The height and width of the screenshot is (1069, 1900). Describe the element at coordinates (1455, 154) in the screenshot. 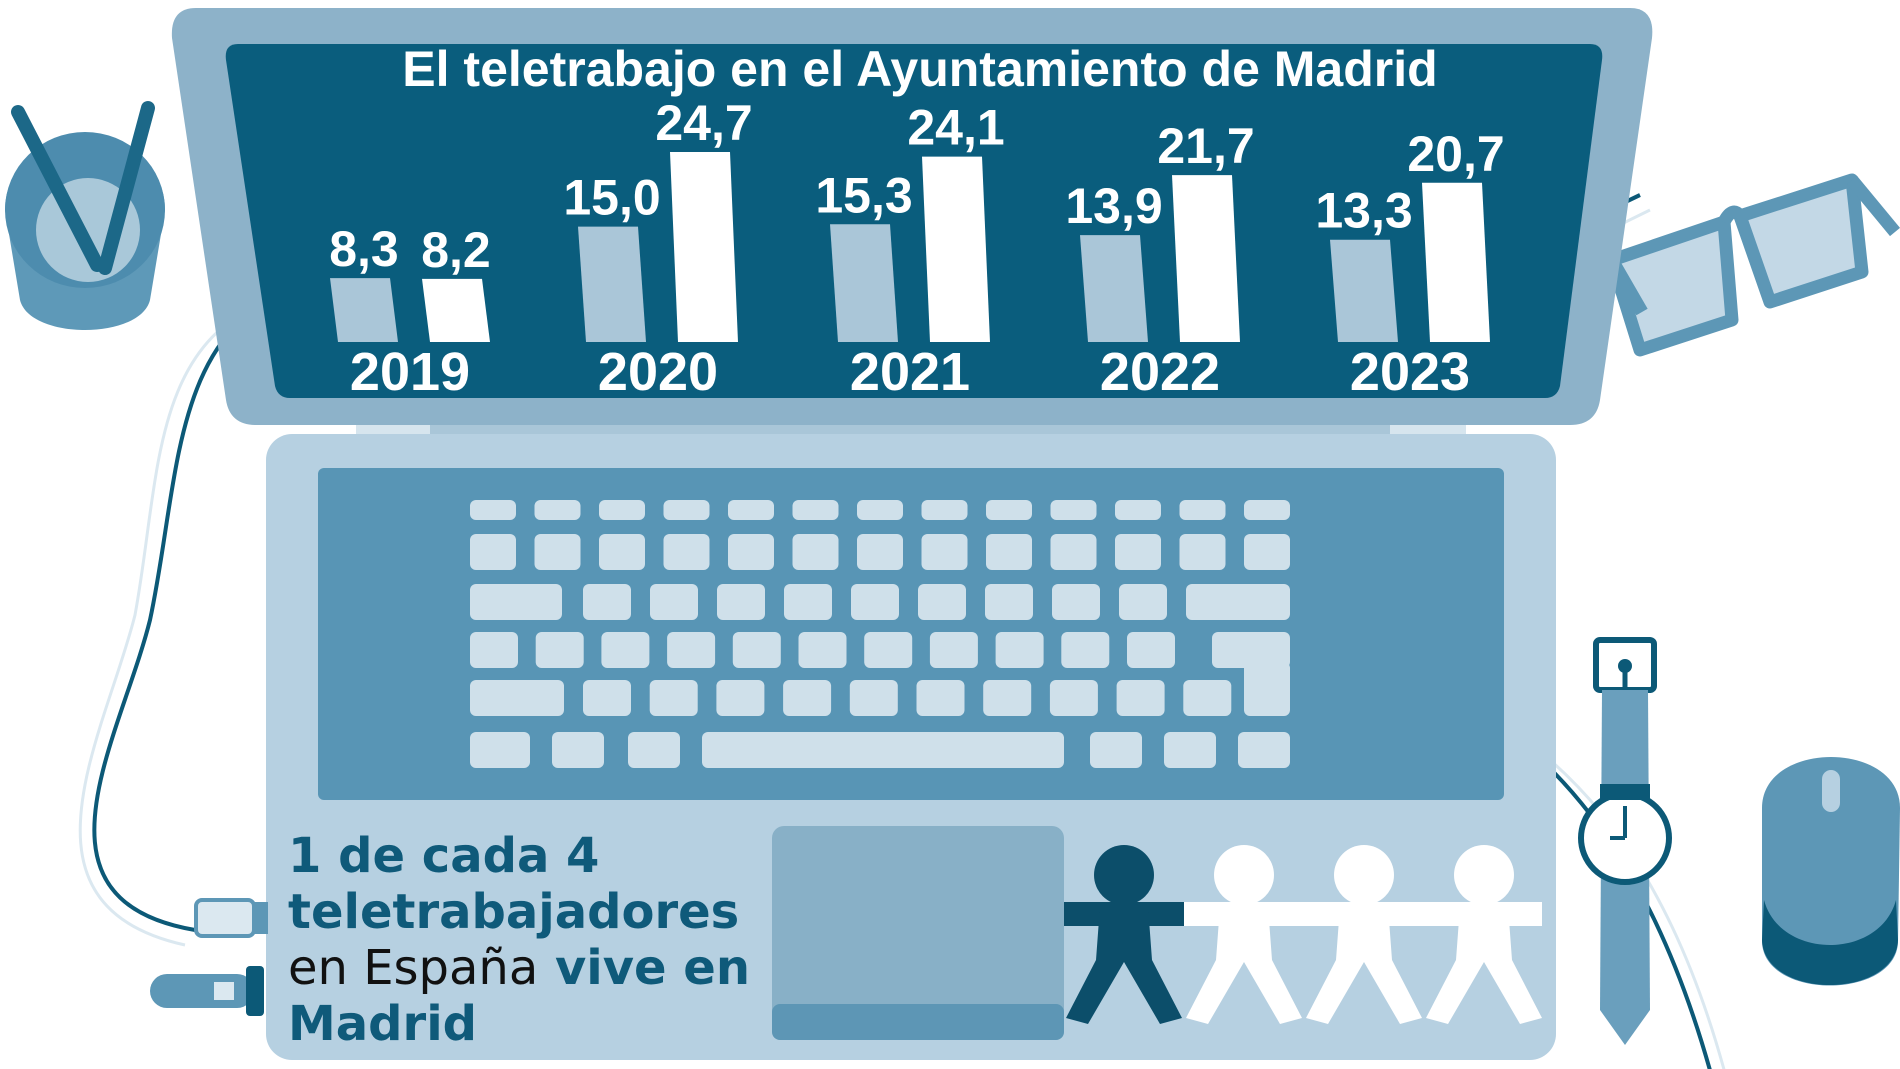

I see `data-label-2023-serie-2: 20,7` at that location.